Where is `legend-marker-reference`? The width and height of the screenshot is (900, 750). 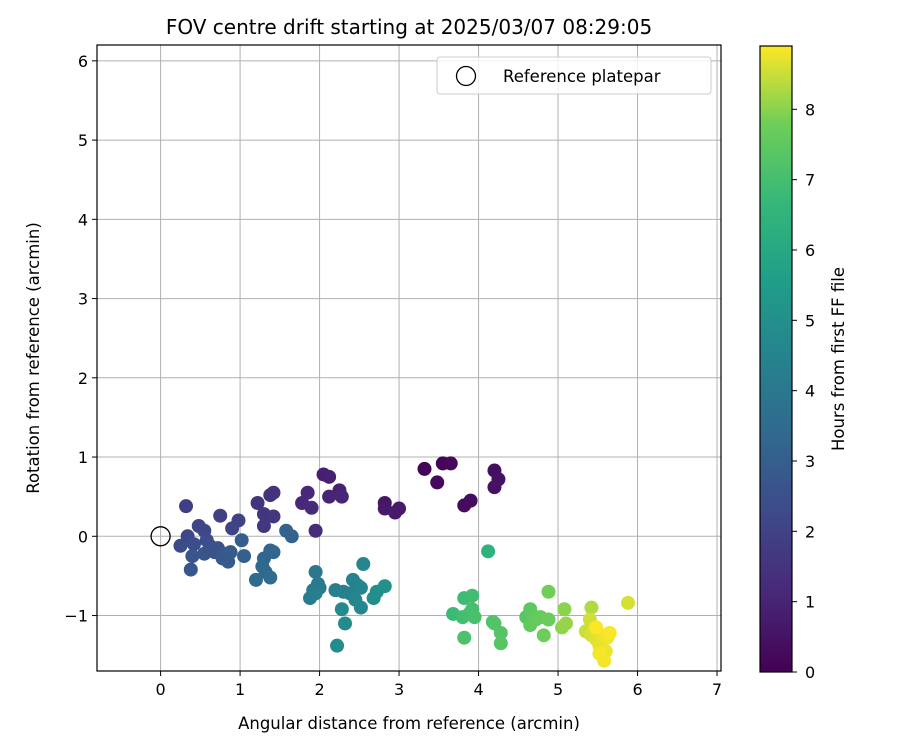 legend-marker-reference is located at coordinates (466, 76).